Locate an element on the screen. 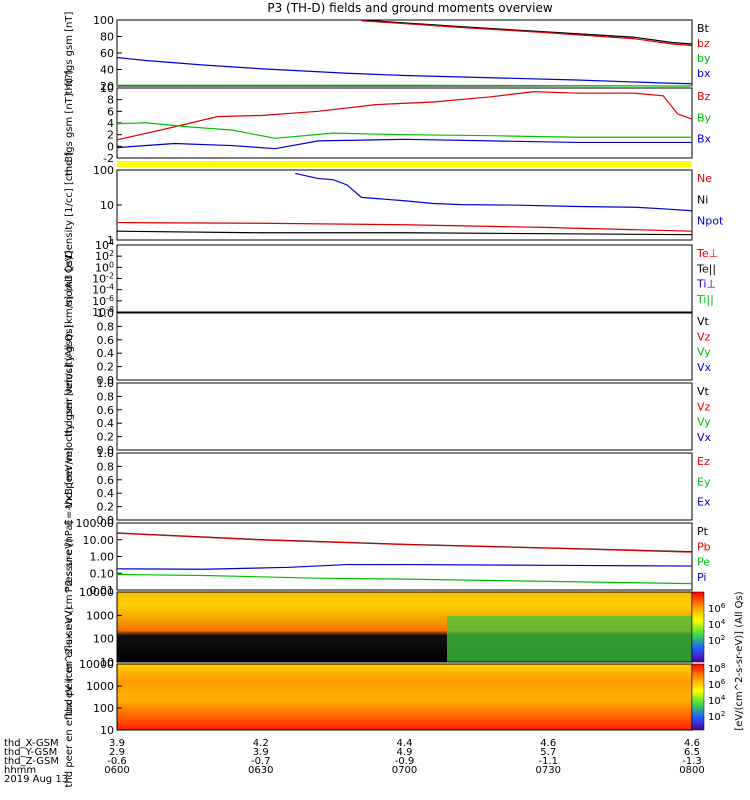 The image size is (750, 800). legend-ne: Ne is located at coordinates (704, 178).